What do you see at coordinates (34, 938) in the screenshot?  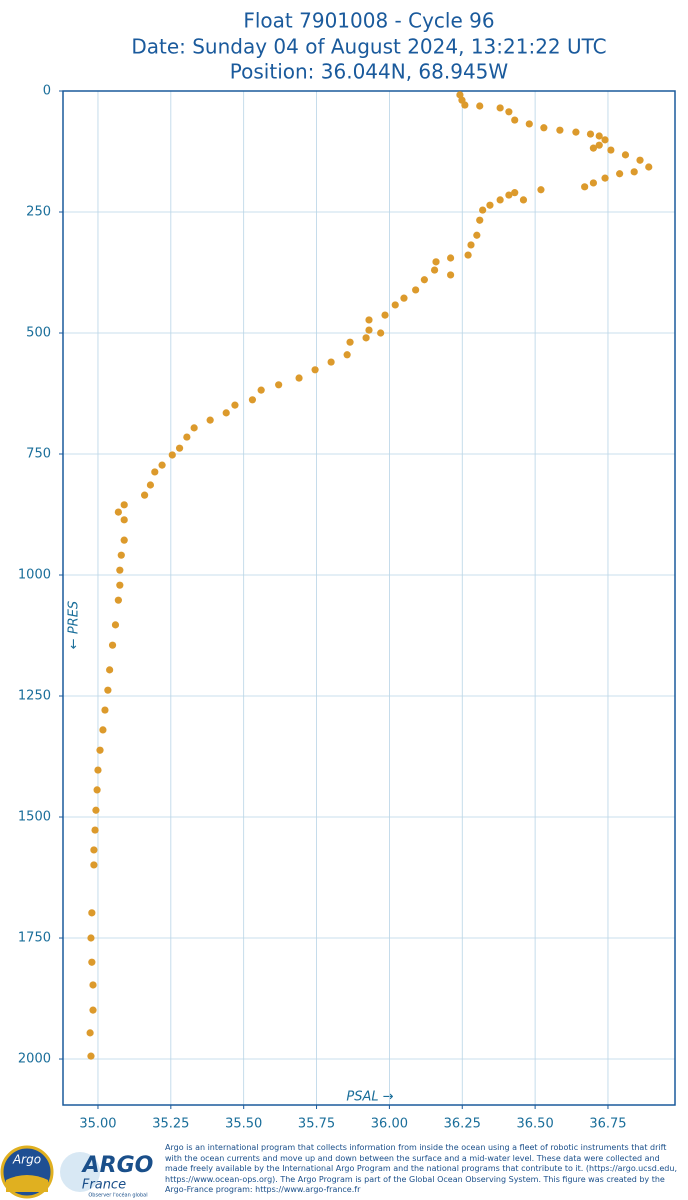 I see `y-tick-label: 1750` at bounding box center [34, 938].